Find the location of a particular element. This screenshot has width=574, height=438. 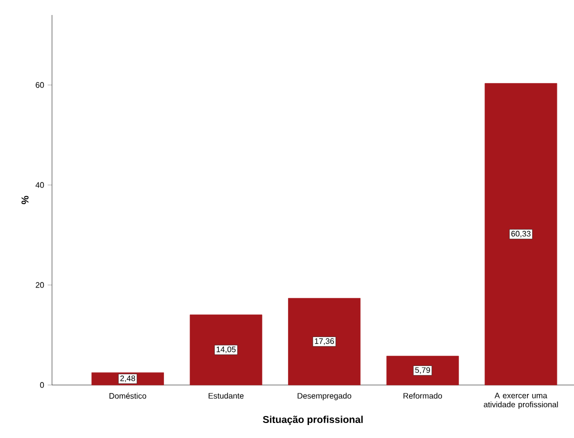

x-axis-title: Situação profissional is located at coordinates (312, 420).